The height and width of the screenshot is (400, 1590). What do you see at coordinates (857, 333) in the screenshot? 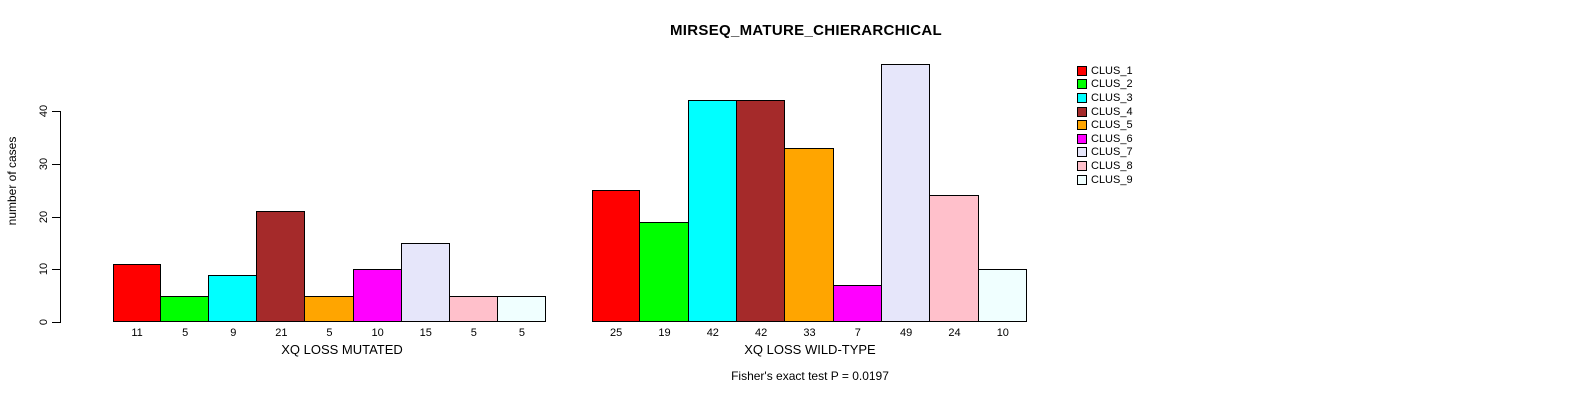
I see `bar-value-label: 7` at bounding box center [857, 333].